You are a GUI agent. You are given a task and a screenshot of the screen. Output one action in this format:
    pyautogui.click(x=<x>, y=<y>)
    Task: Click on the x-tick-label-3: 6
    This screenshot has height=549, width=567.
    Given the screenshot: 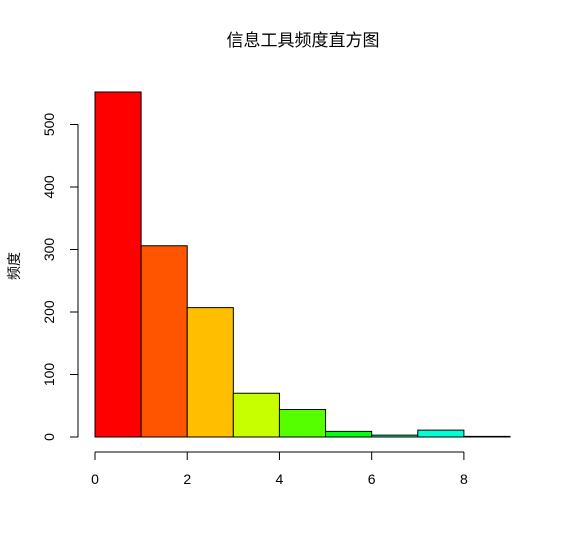 What is the action you would take?
    pyautogui.click(x=372, y=479)
    